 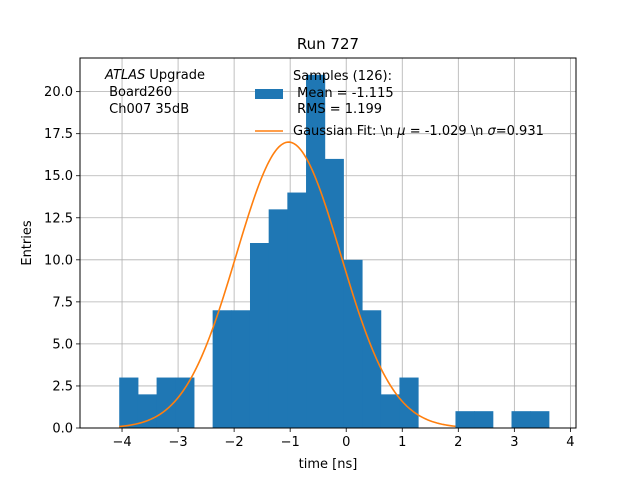 I want to click on x-tick-label-5: 1, so click(x=402, y=442).